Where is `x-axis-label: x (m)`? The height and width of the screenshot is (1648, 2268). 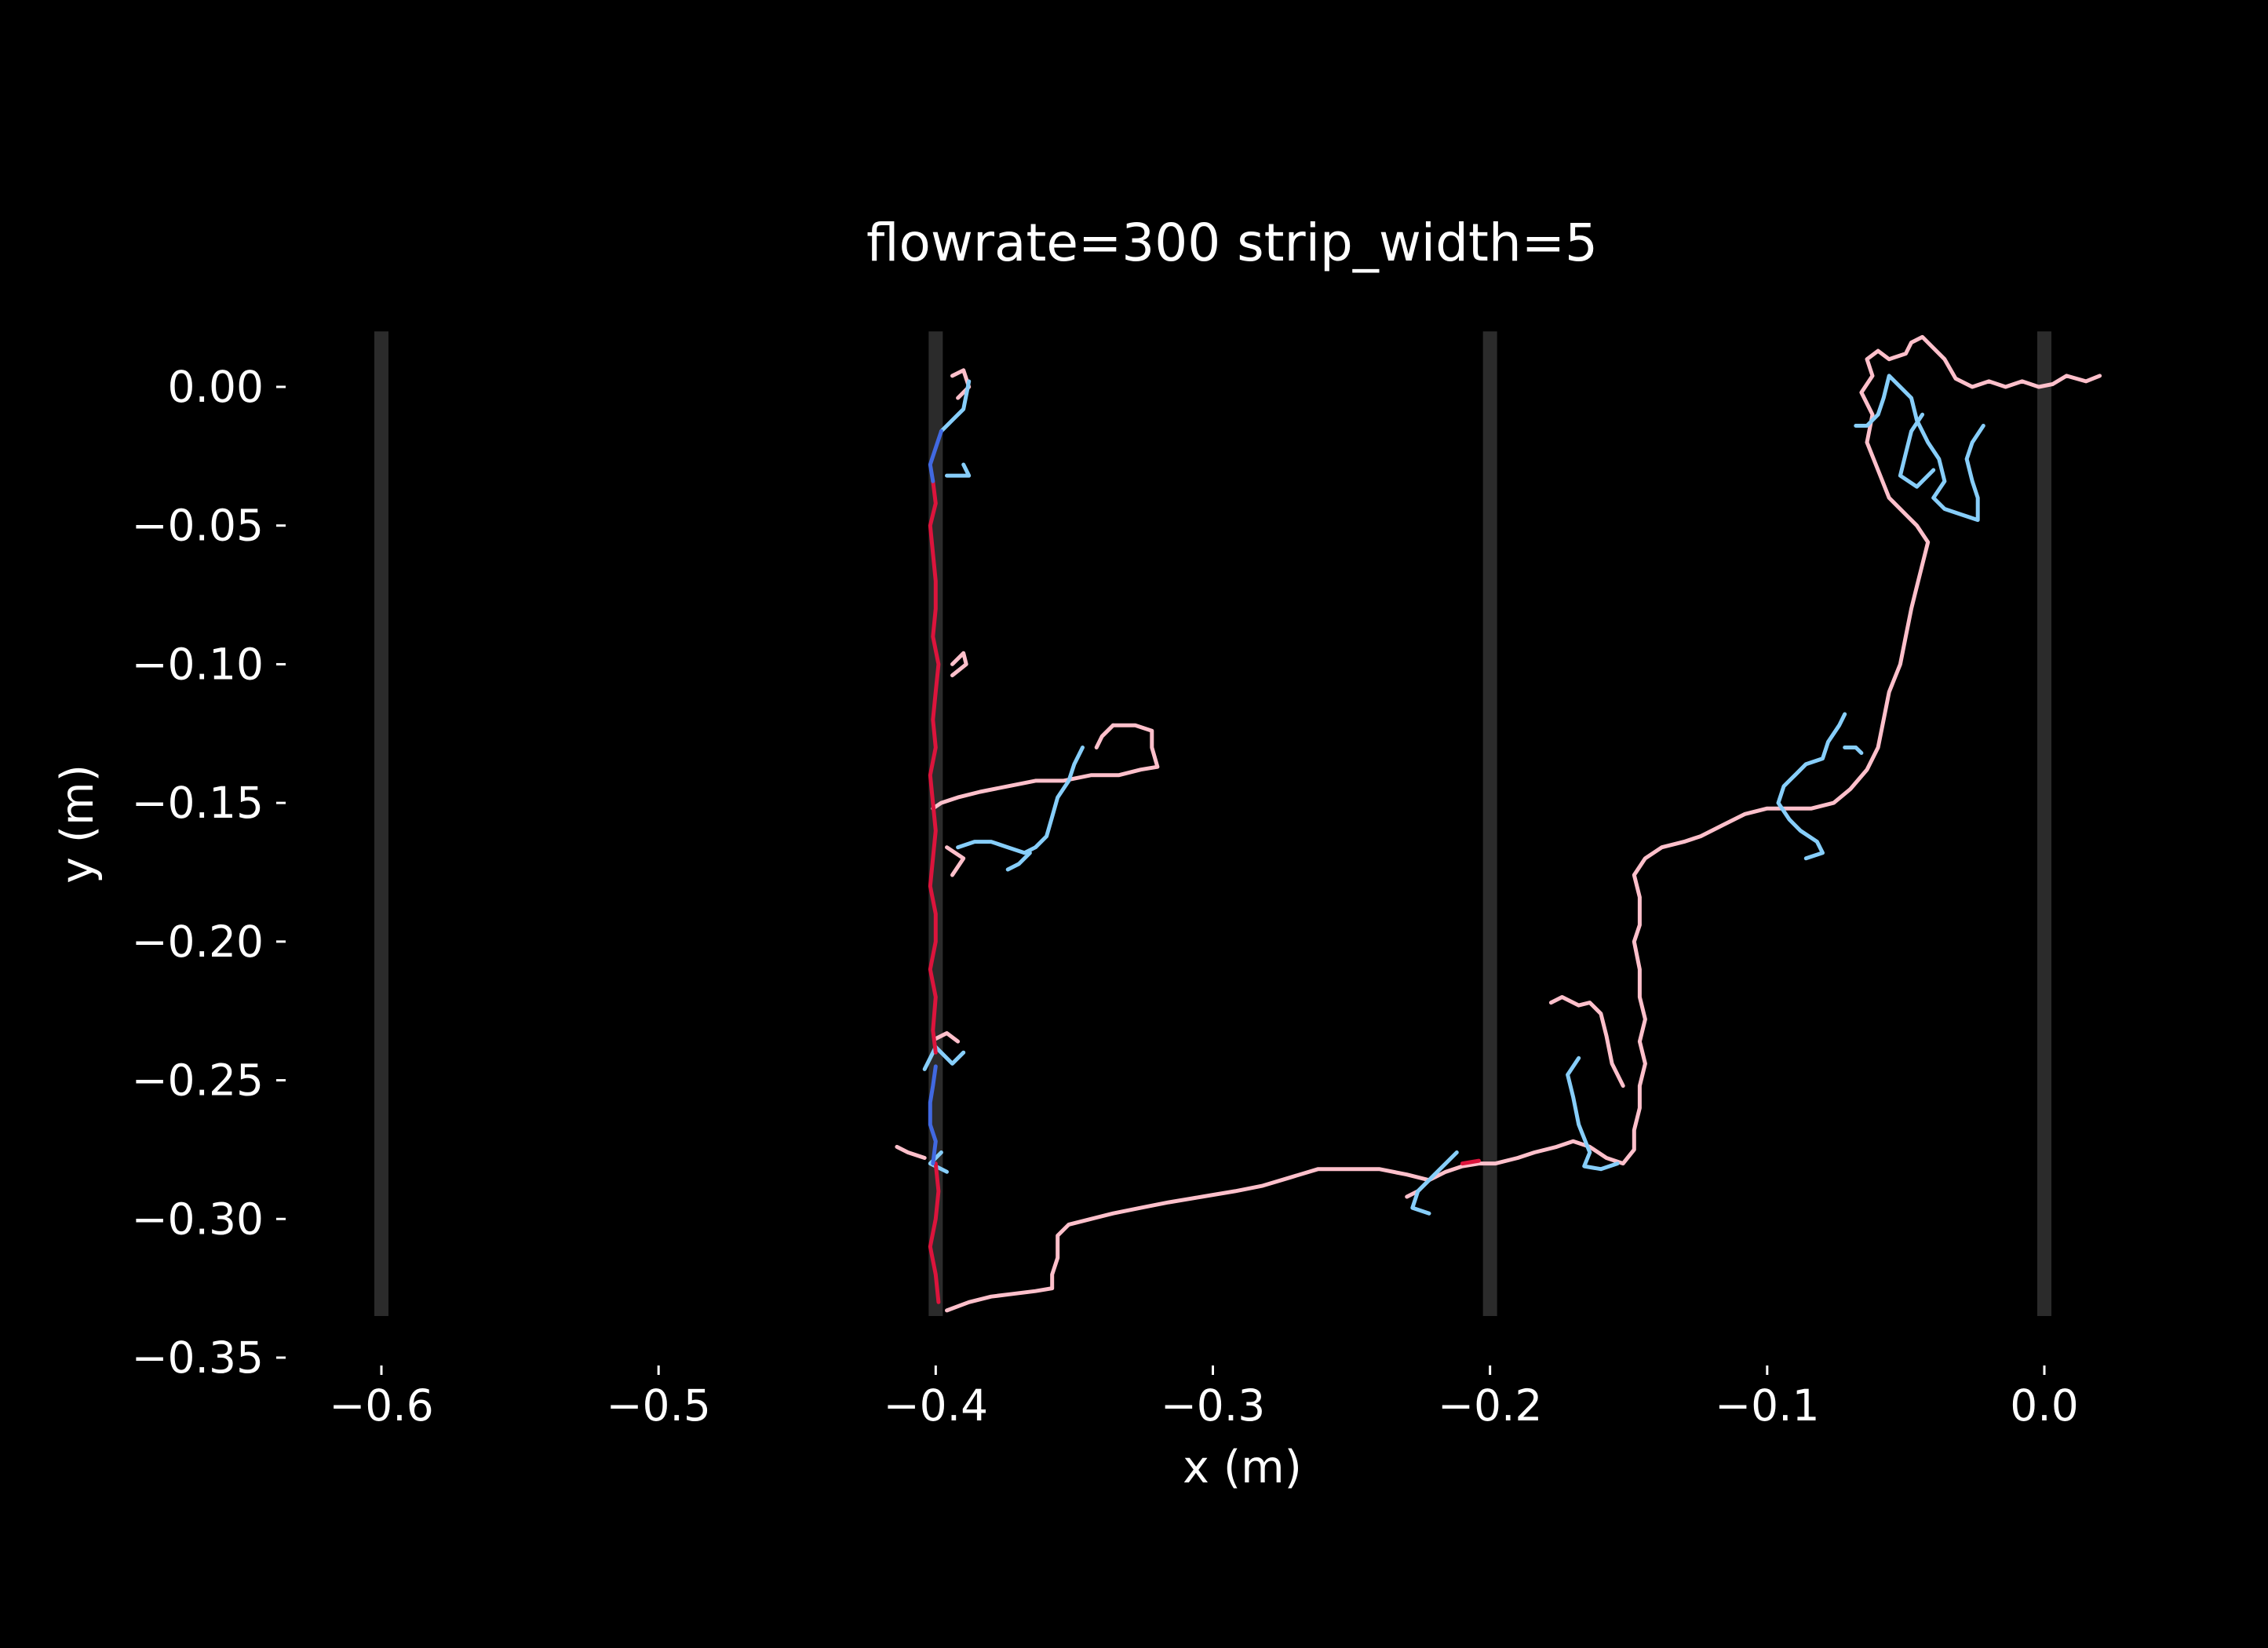 x-axis-label: x (m) is located at coordinates (1242, 1467).